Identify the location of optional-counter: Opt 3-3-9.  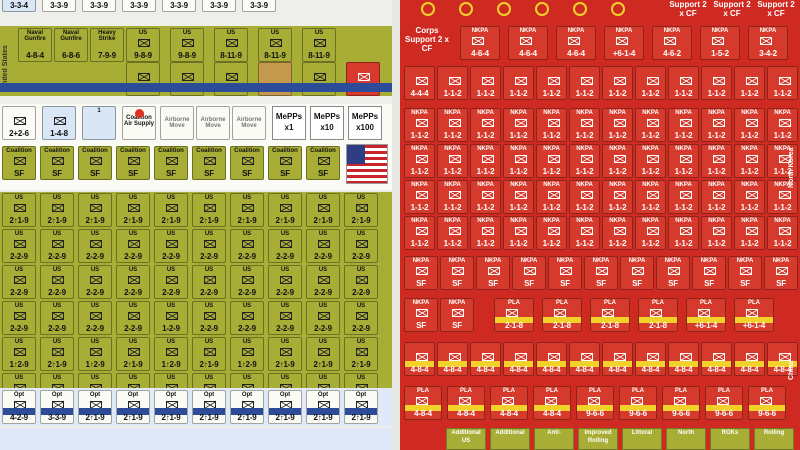
(57, 407).